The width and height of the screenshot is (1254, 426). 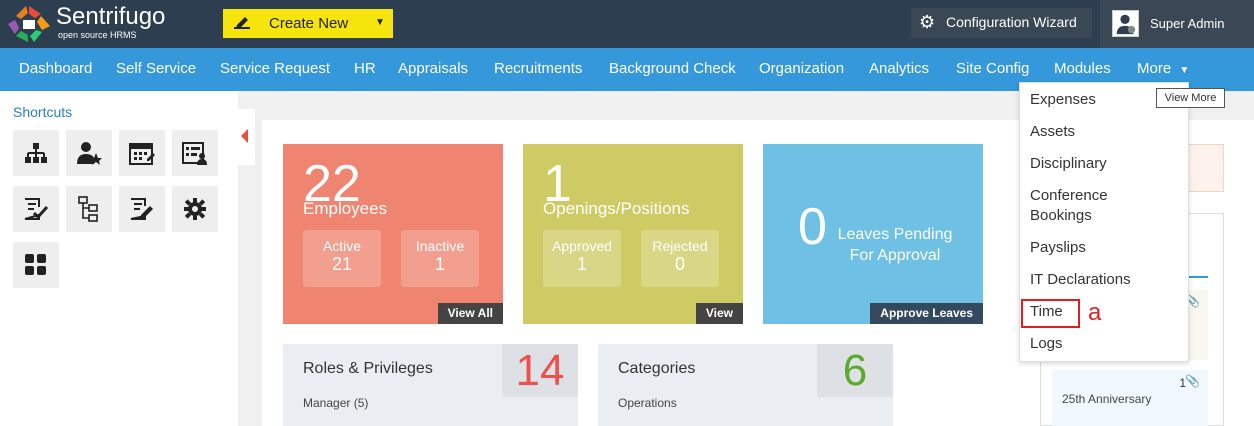 What do you see at coordinates (332, 184) in the screenshot?
I see `employees-count: 22` at bounding box center [332, 184].